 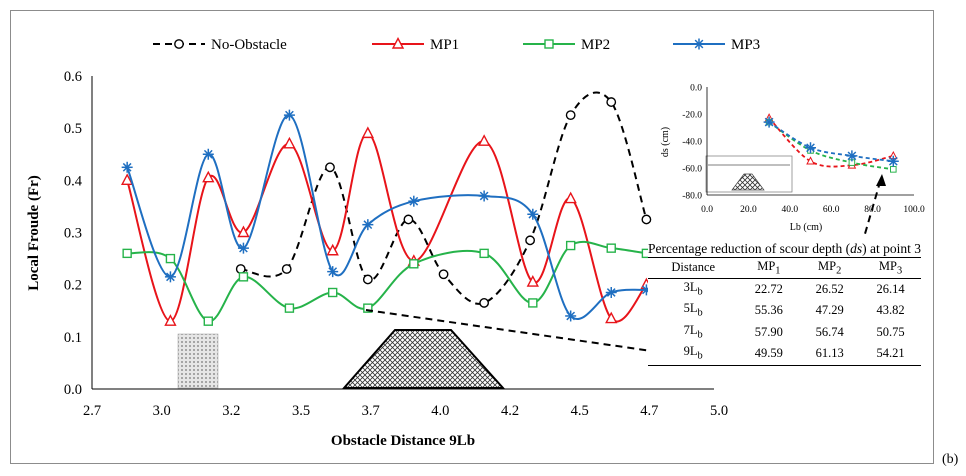 What do you see at coordinates (162, 411) in the screenshot?
I see `x-tick-label: 3.0` at bounding box center [162, 411].